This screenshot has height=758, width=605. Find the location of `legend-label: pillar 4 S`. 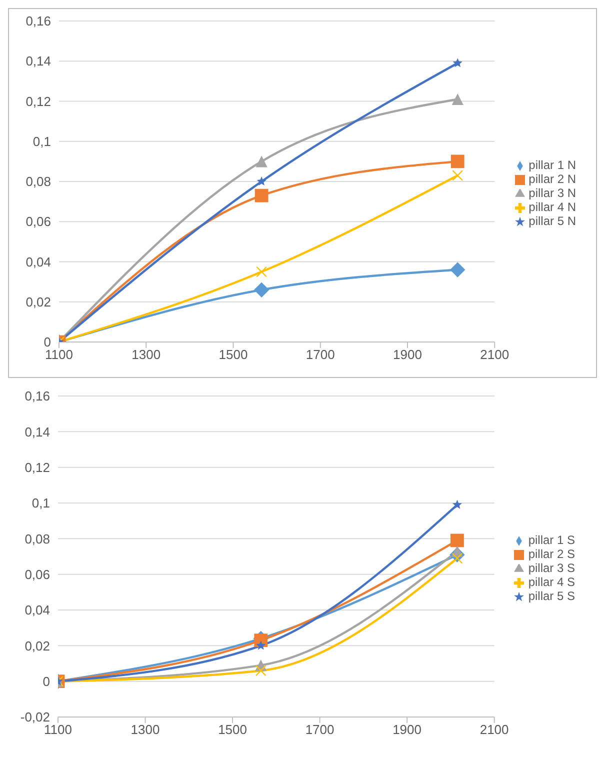

legend-label: pillar 4 S is located at coordinates (551, 582).